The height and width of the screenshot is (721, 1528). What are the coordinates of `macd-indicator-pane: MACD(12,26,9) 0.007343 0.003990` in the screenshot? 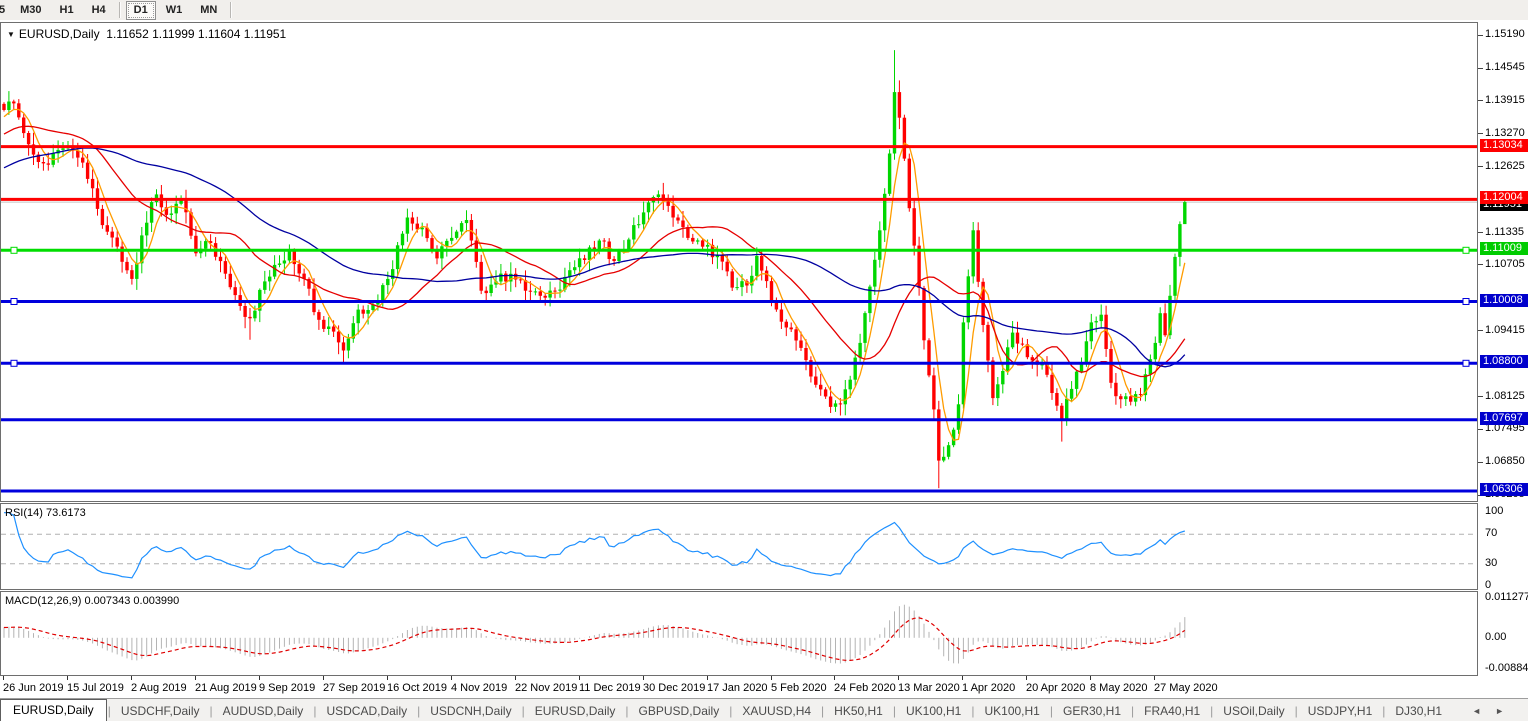 It's located at (739, 633).